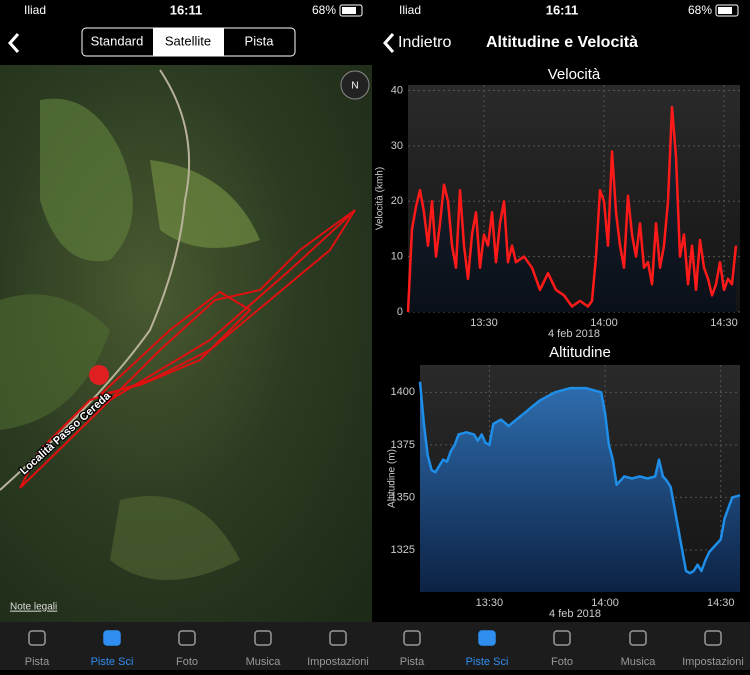  I want to click on compass-n: N, so click(354, 86).